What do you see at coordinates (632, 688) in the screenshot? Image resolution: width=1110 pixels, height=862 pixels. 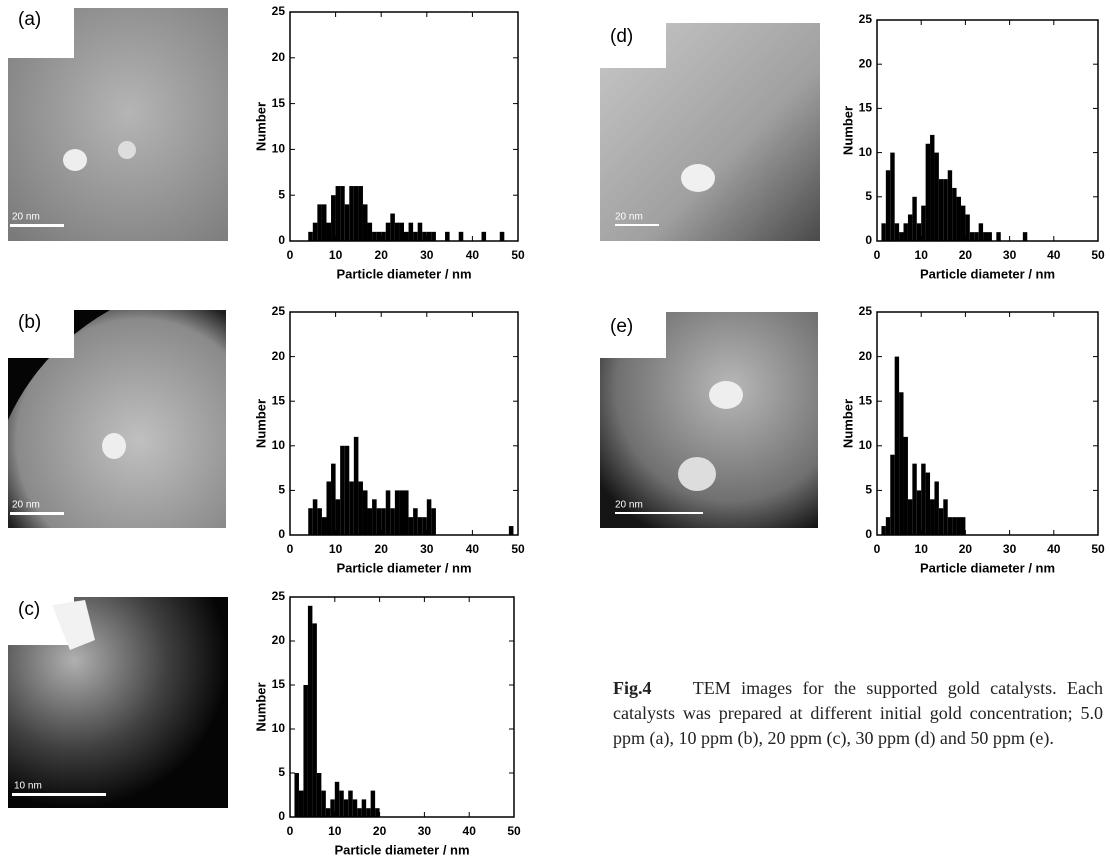 I see `caption-label: Fig.4` at bounding box center [632, 688].